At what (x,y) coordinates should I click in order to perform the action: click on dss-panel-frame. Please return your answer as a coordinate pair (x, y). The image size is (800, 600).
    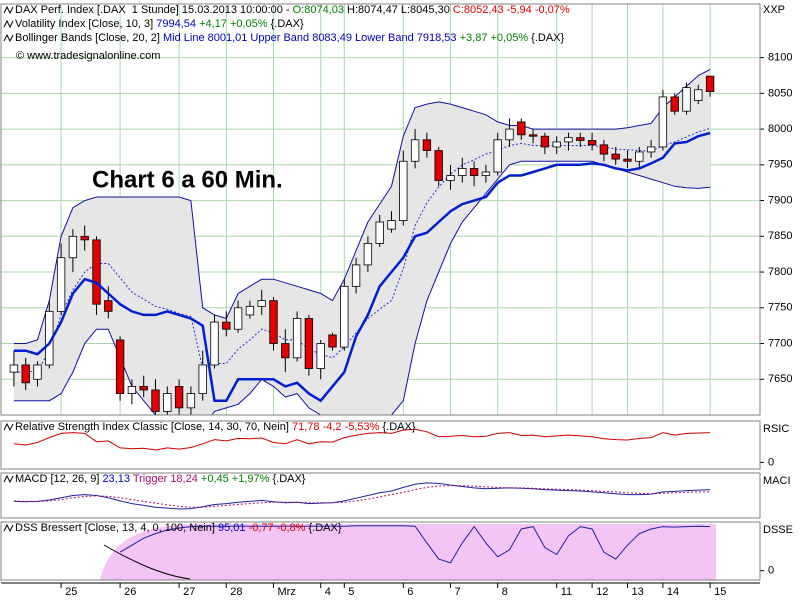
    Looking at the image, I should click on (380, 551).